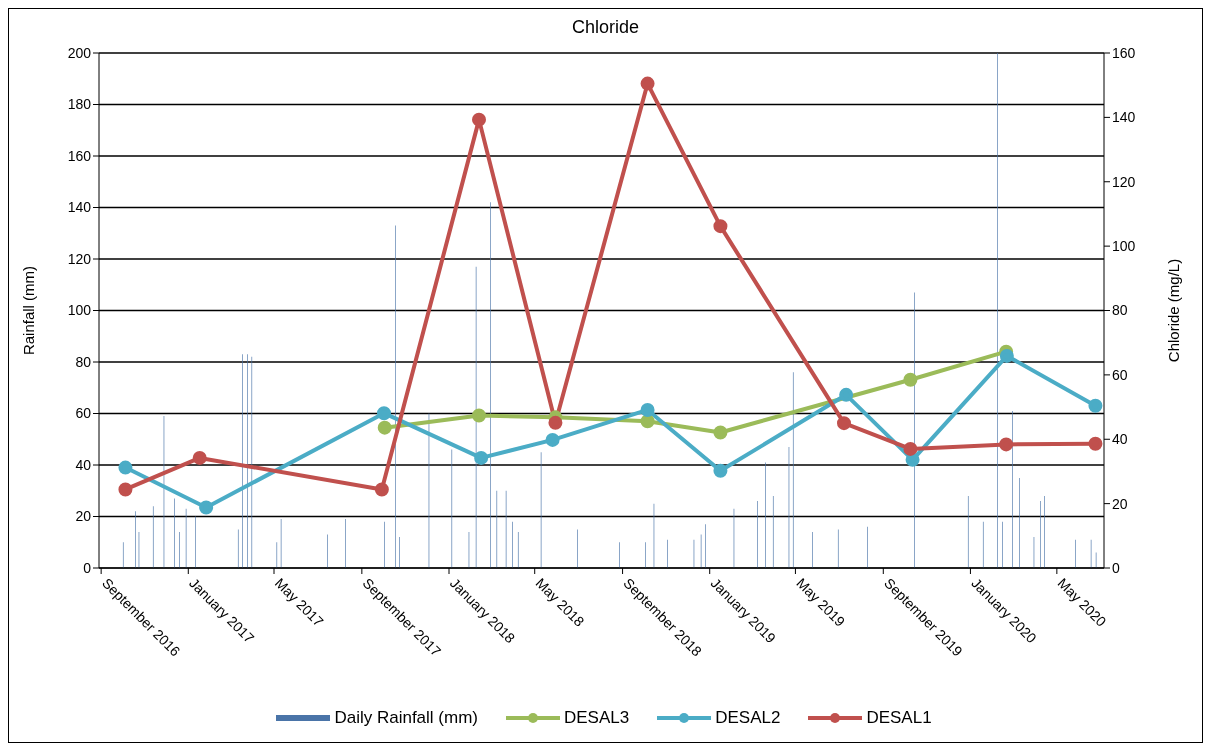 This screenshot has height=754, width=1211. What do you see at coordinates (748, 718) in the screenshot?
I see `legend-label: DESAL2` at bounding box center [748, 718].